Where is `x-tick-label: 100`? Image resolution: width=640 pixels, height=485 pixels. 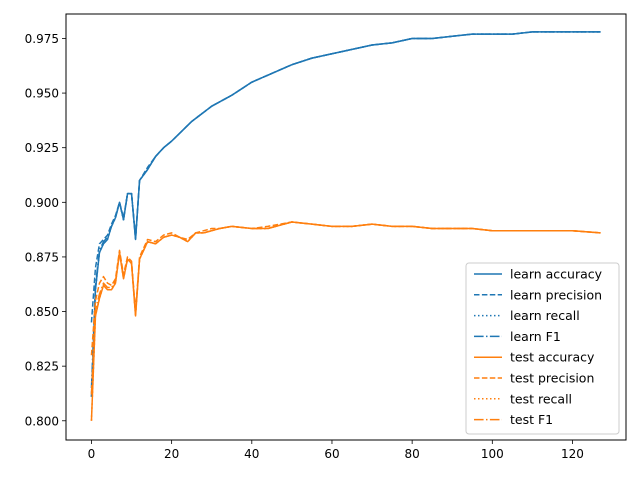
x-tick-label: 100 is located at coordinates (492, 454).